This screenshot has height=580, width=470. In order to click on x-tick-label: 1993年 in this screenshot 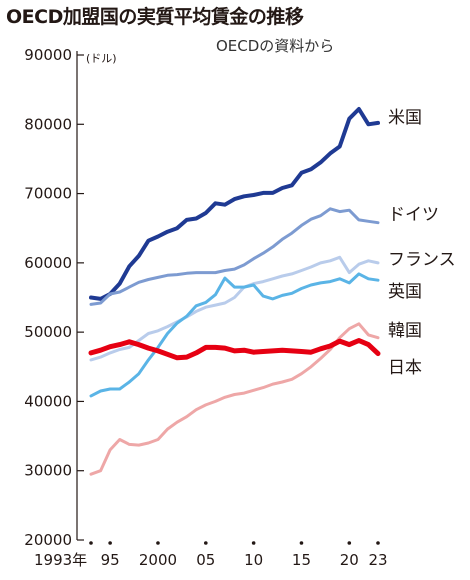, I will do `click(60, 560)`.